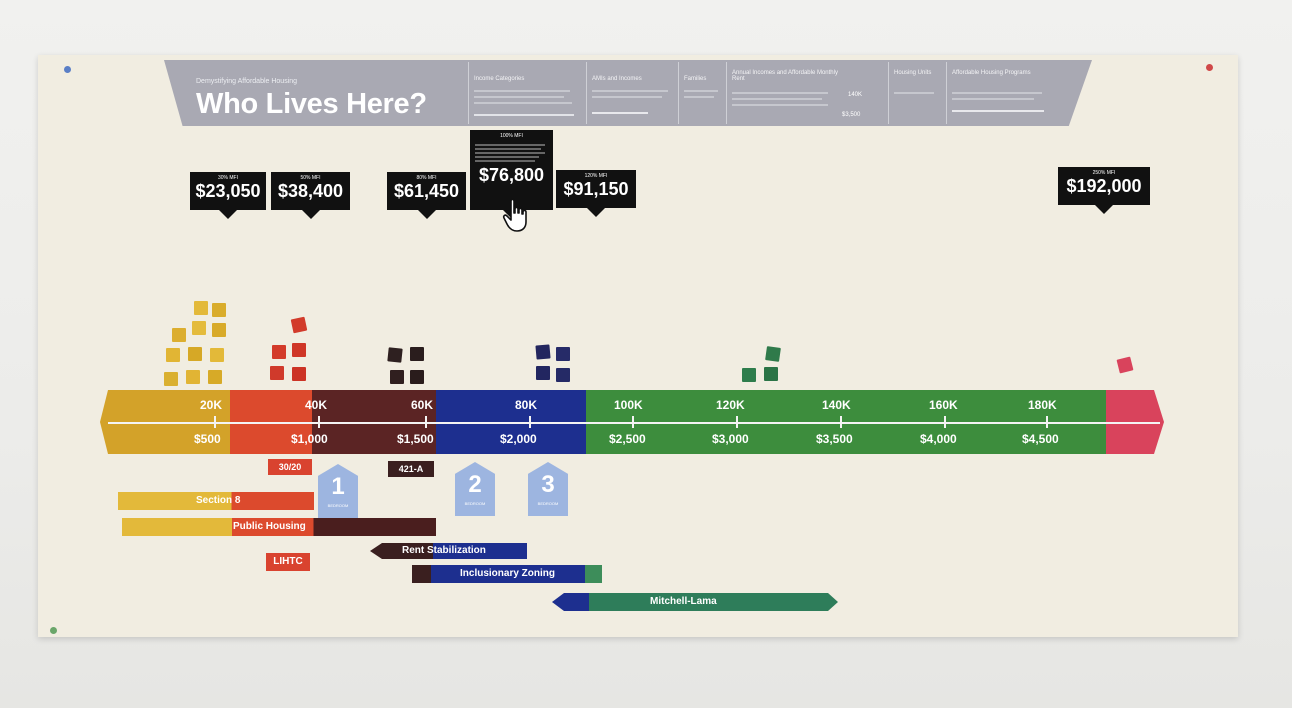 This screenshot has width=1292, height=708. Describe the element at coordinates (695, 79) in the screenshot. I see `header-section-label: Families` at that location.